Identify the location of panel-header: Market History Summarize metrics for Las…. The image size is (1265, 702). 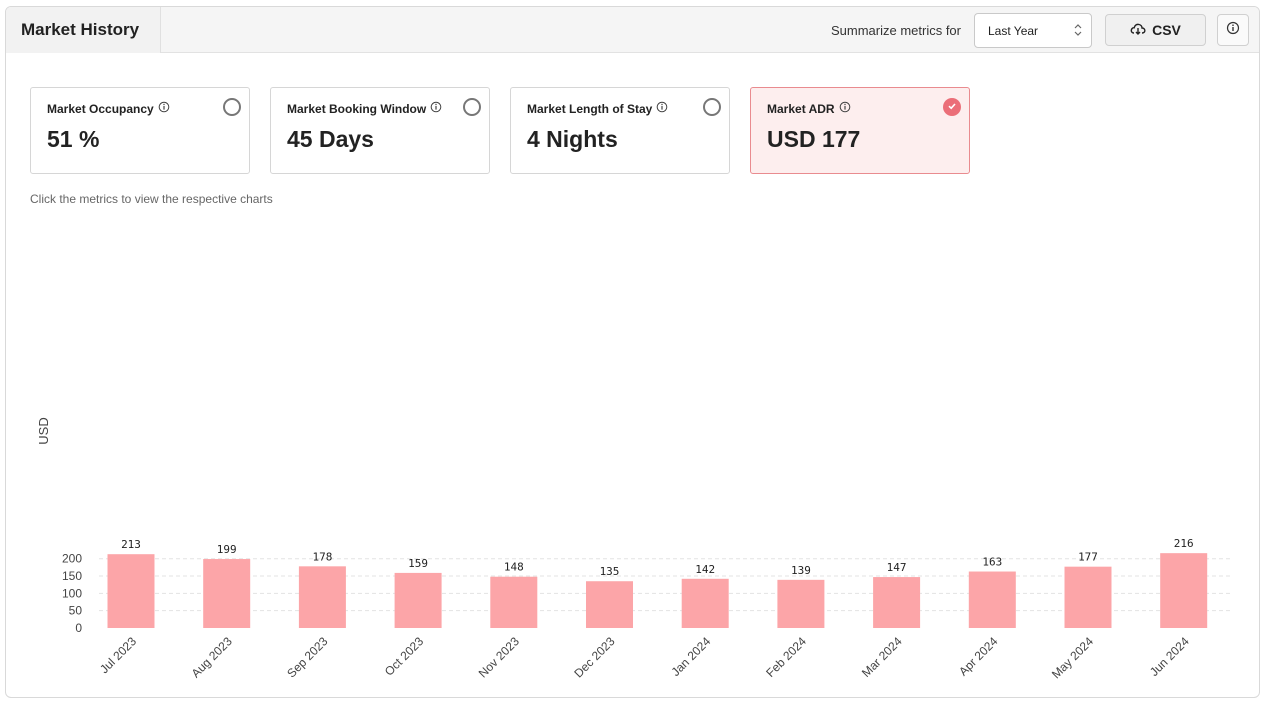
(632, 30).